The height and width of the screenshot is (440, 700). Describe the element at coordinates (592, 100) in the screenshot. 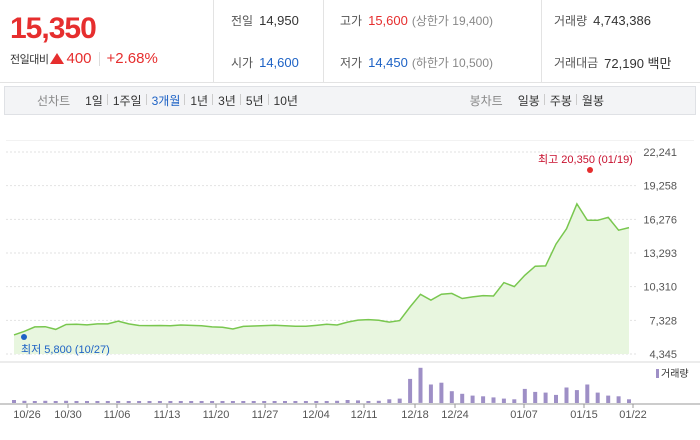

I see `candle-tab: 월봉` at that location.